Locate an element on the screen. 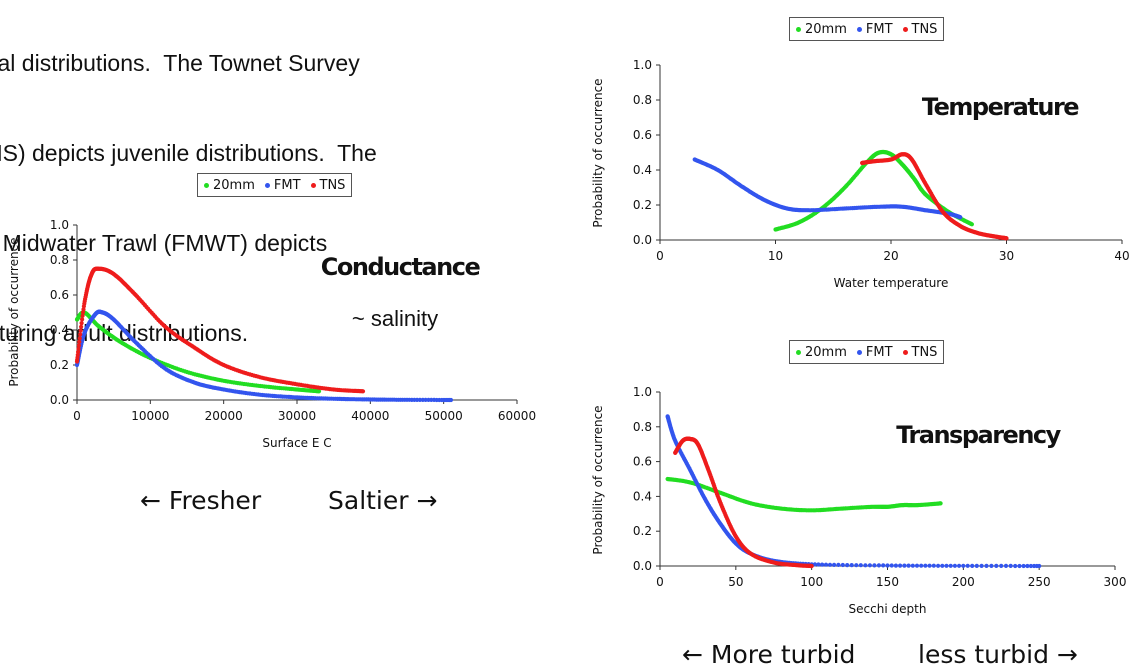 This screenshot has width=1135, height=672. x-axis-label: Water temperature is located at coordinates (891, 283).